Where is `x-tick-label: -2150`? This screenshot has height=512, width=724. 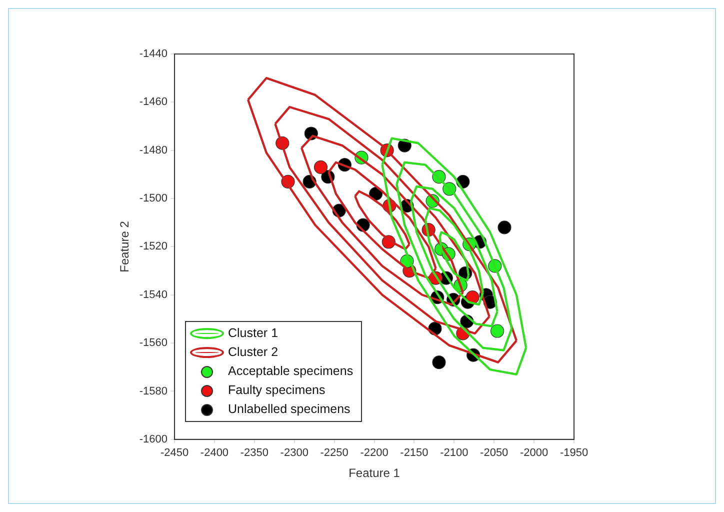
x-tick-label: -2150 is located at coordinates (414, 453).